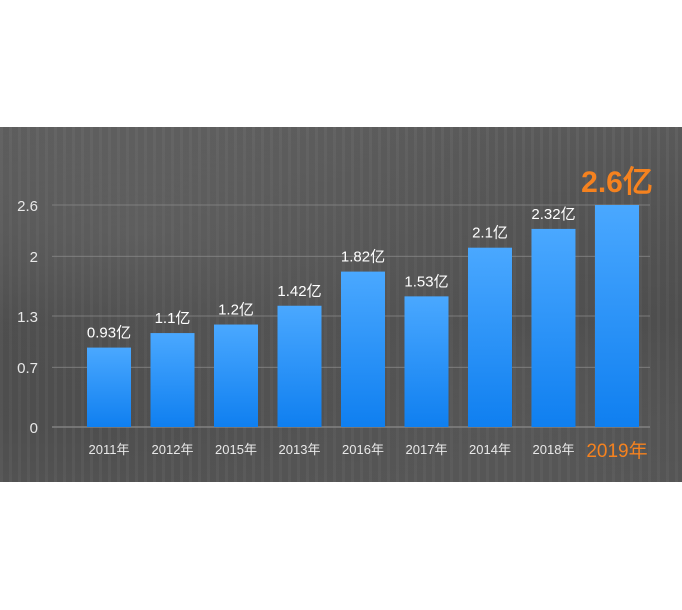 This screenshot has width=682, height=610. What do you see at coordinates (300, 449) in the screenshot?
I see `x-tick-label: 2013年` at bounding box center [300, 449].